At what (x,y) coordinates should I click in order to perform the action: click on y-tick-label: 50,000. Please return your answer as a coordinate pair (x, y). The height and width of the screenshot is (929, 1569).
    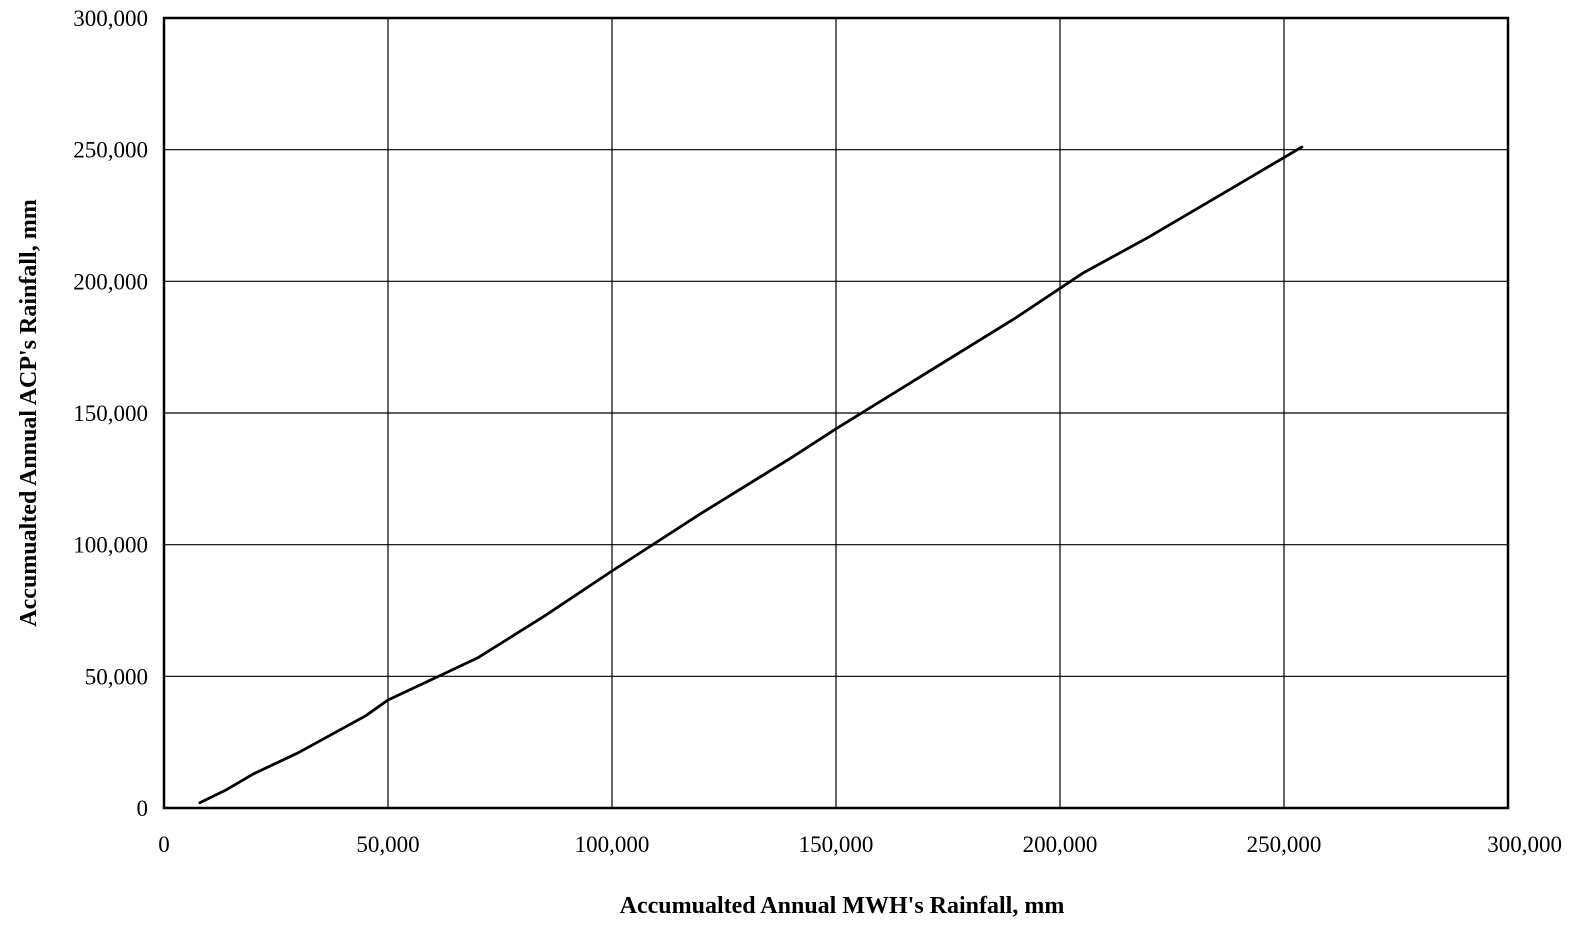
    Looking at the image, I should click on (116, 676).